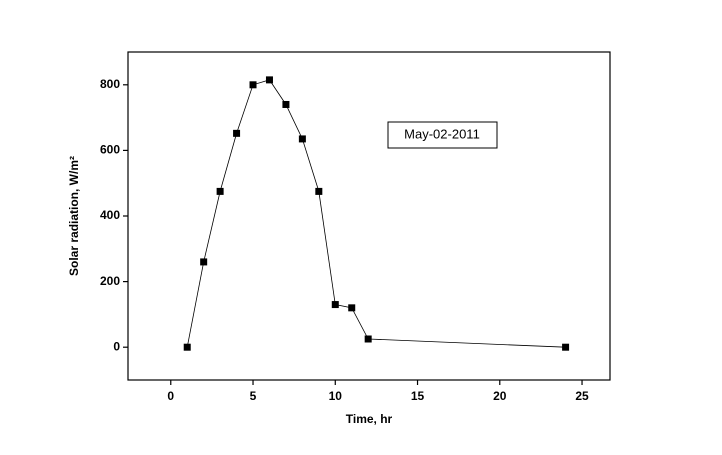 This screenshot has height=455, width=722. What do you see at coordinates (116, 346) in the screenshot?
I see `y-tick-label: 0` at bounding box center [116, 346].